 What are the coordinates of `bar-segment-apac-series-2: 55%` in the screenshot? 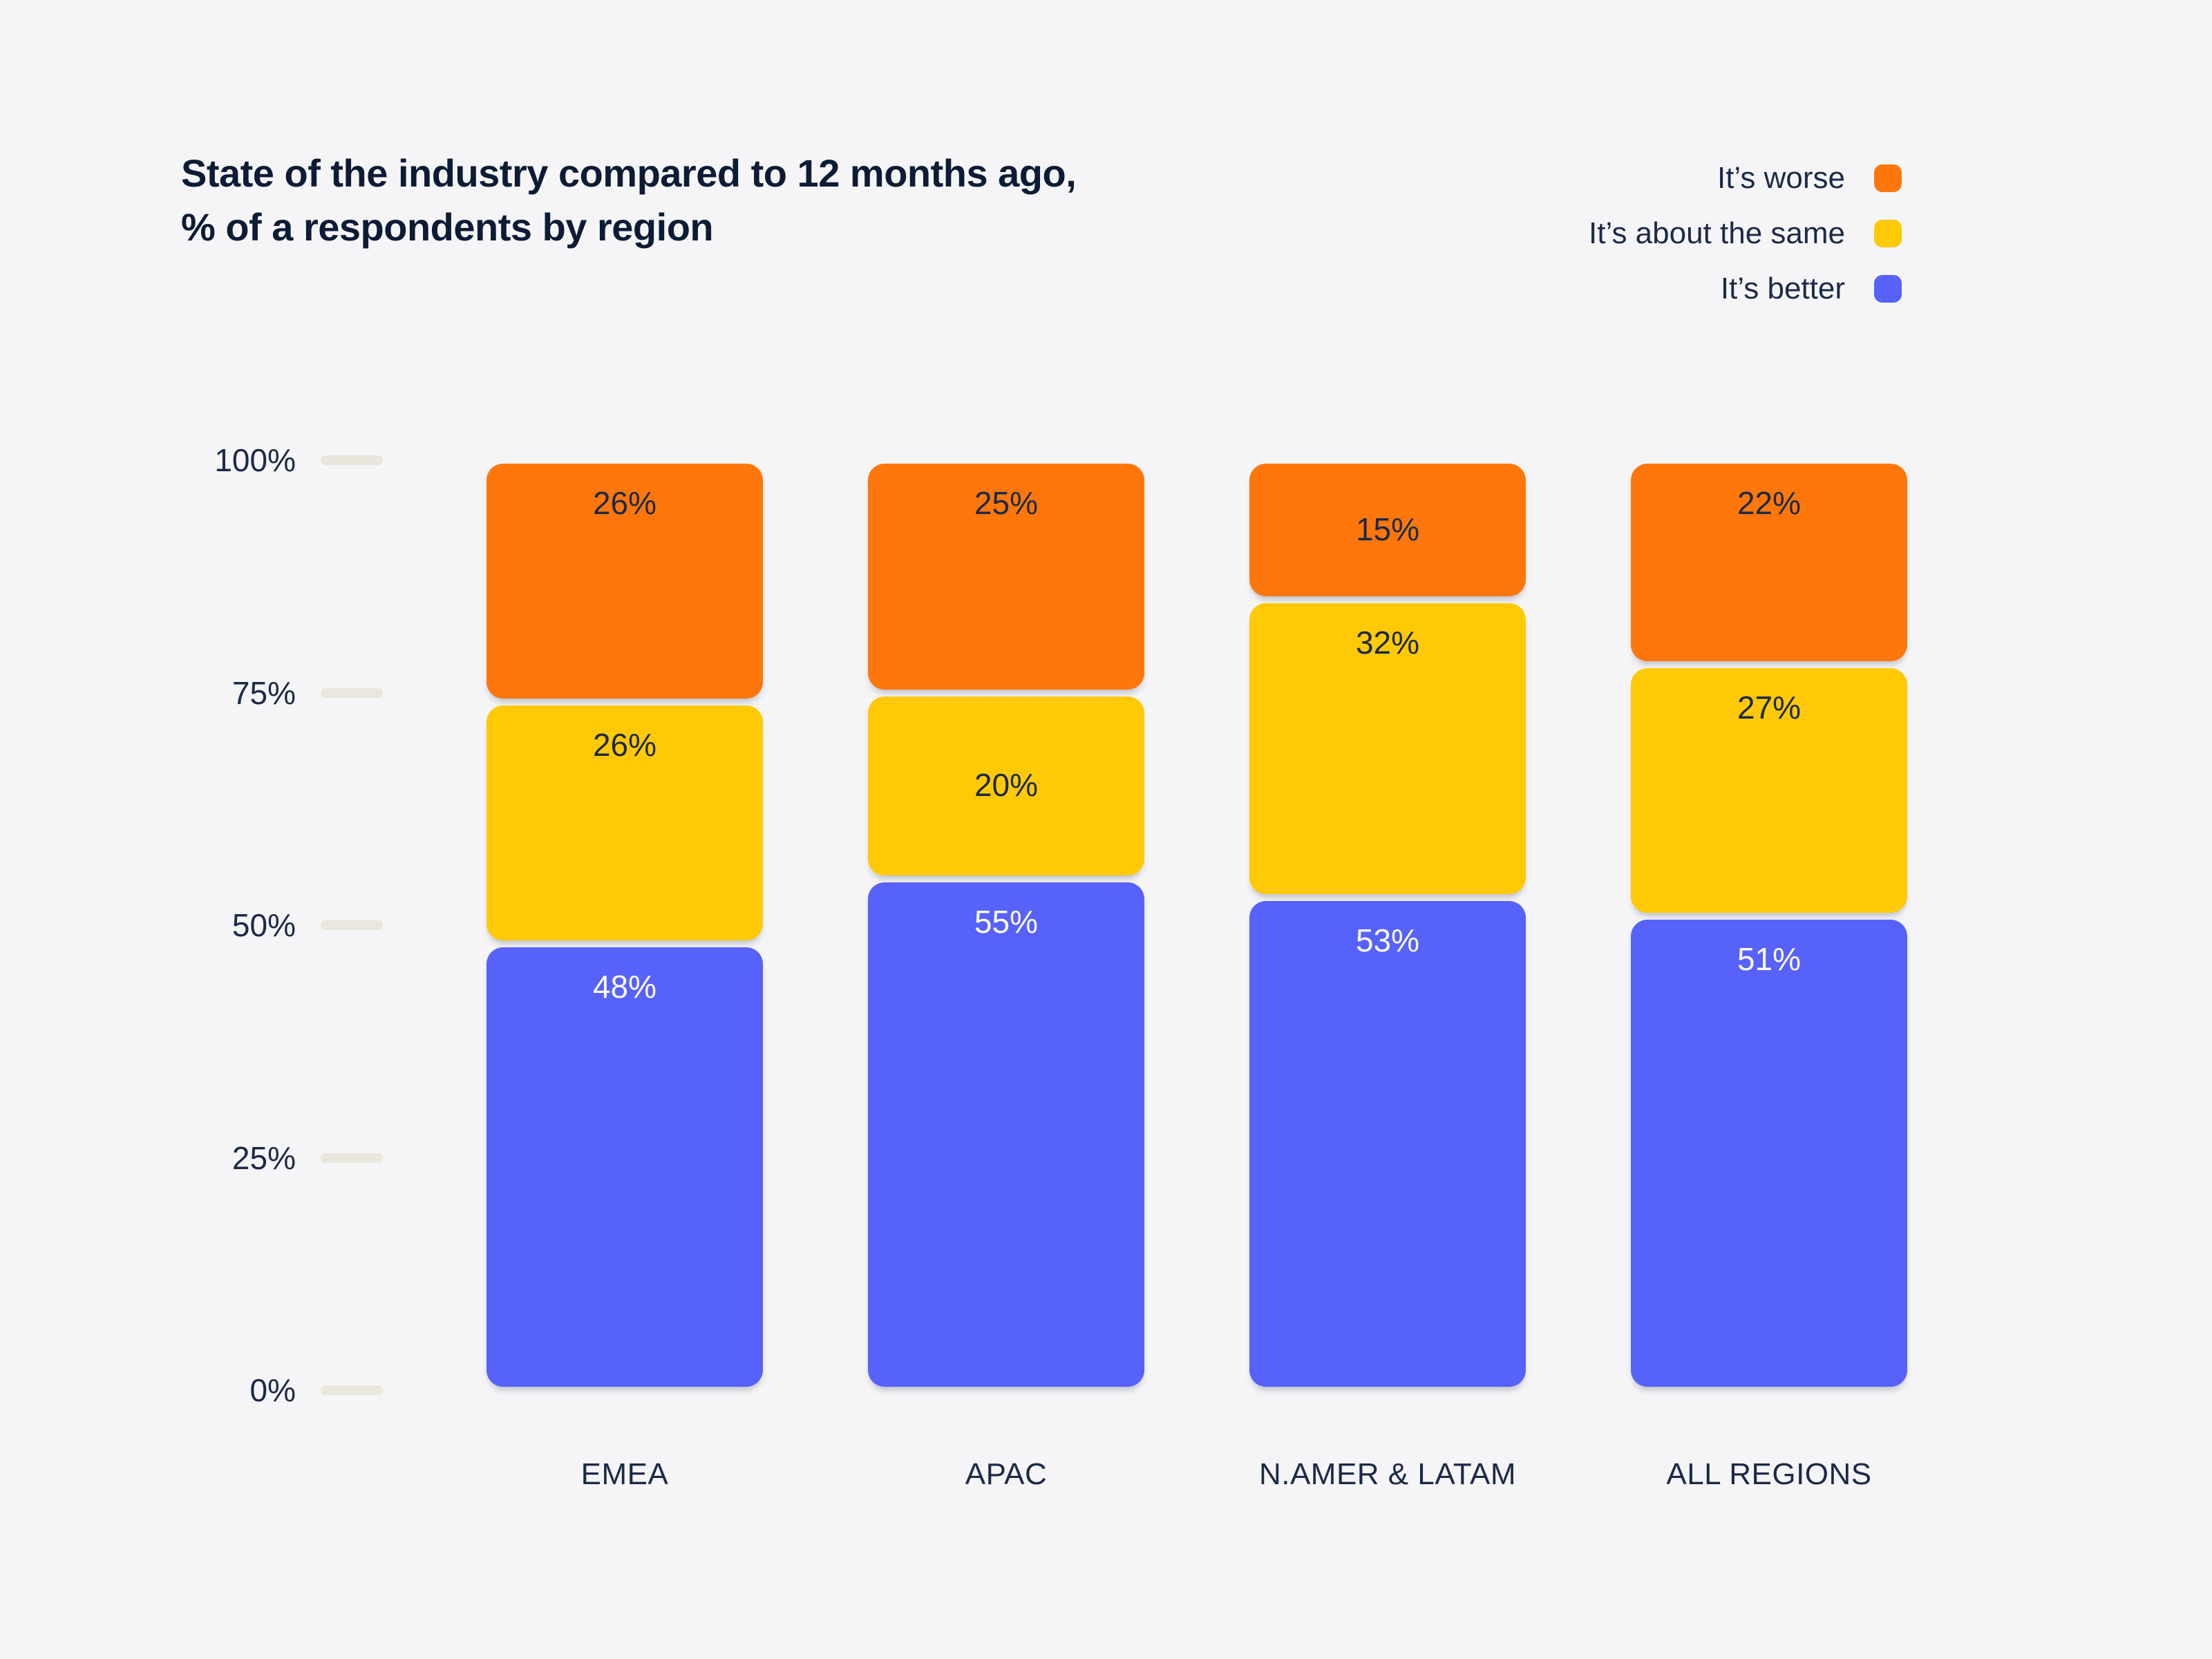 It's located at (1006, 1134).